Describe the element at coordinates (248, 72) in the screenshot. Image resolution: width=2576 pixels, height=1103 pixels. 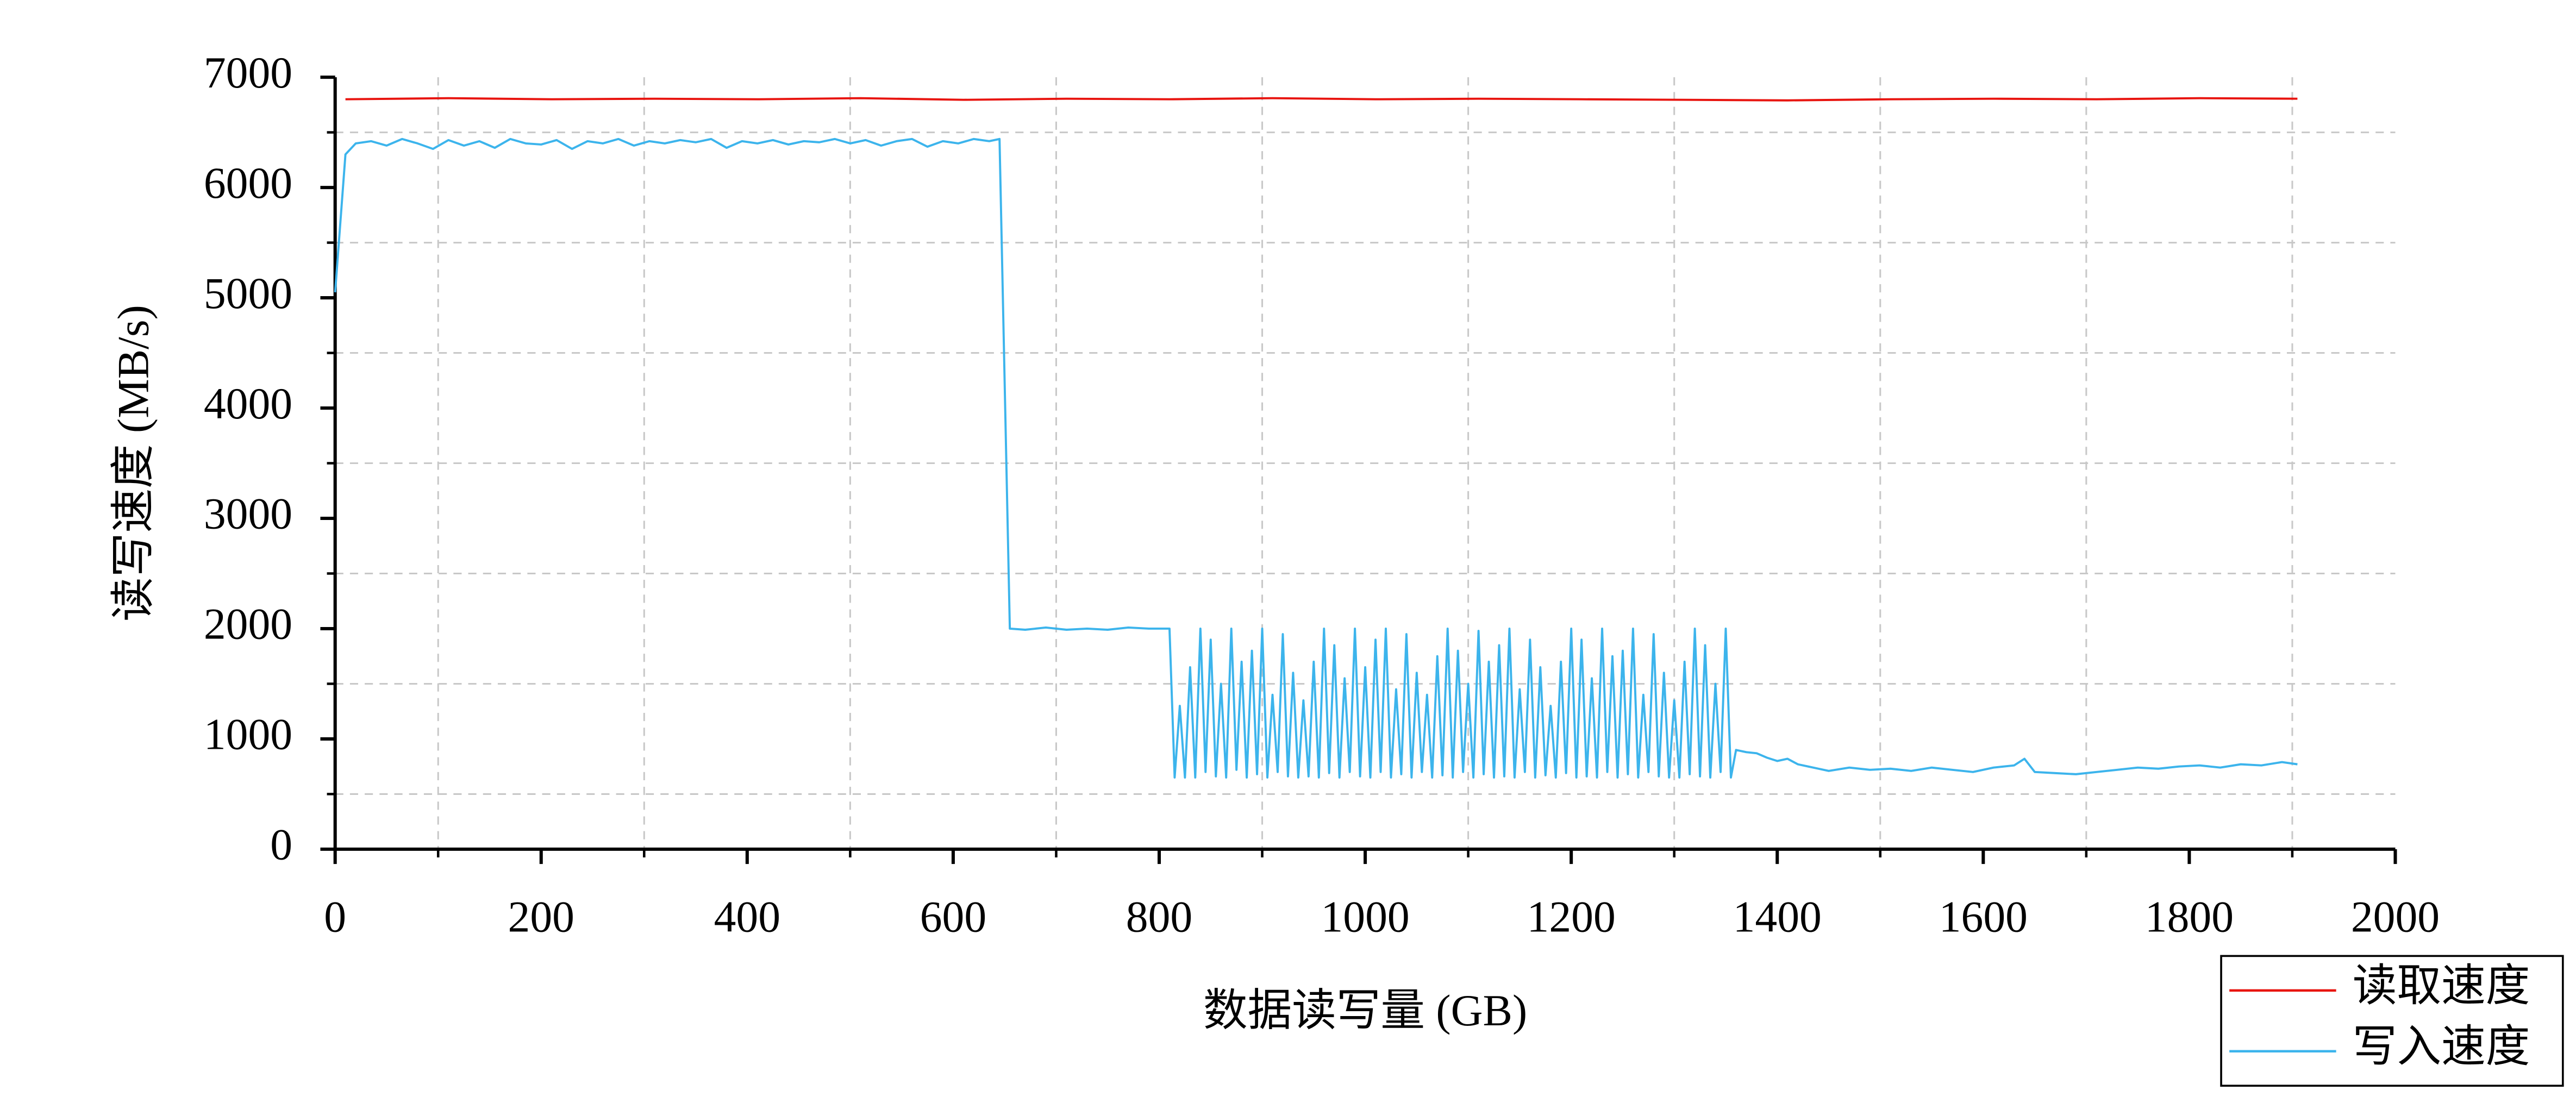
I see `y-tick-label: 7000` at that location.